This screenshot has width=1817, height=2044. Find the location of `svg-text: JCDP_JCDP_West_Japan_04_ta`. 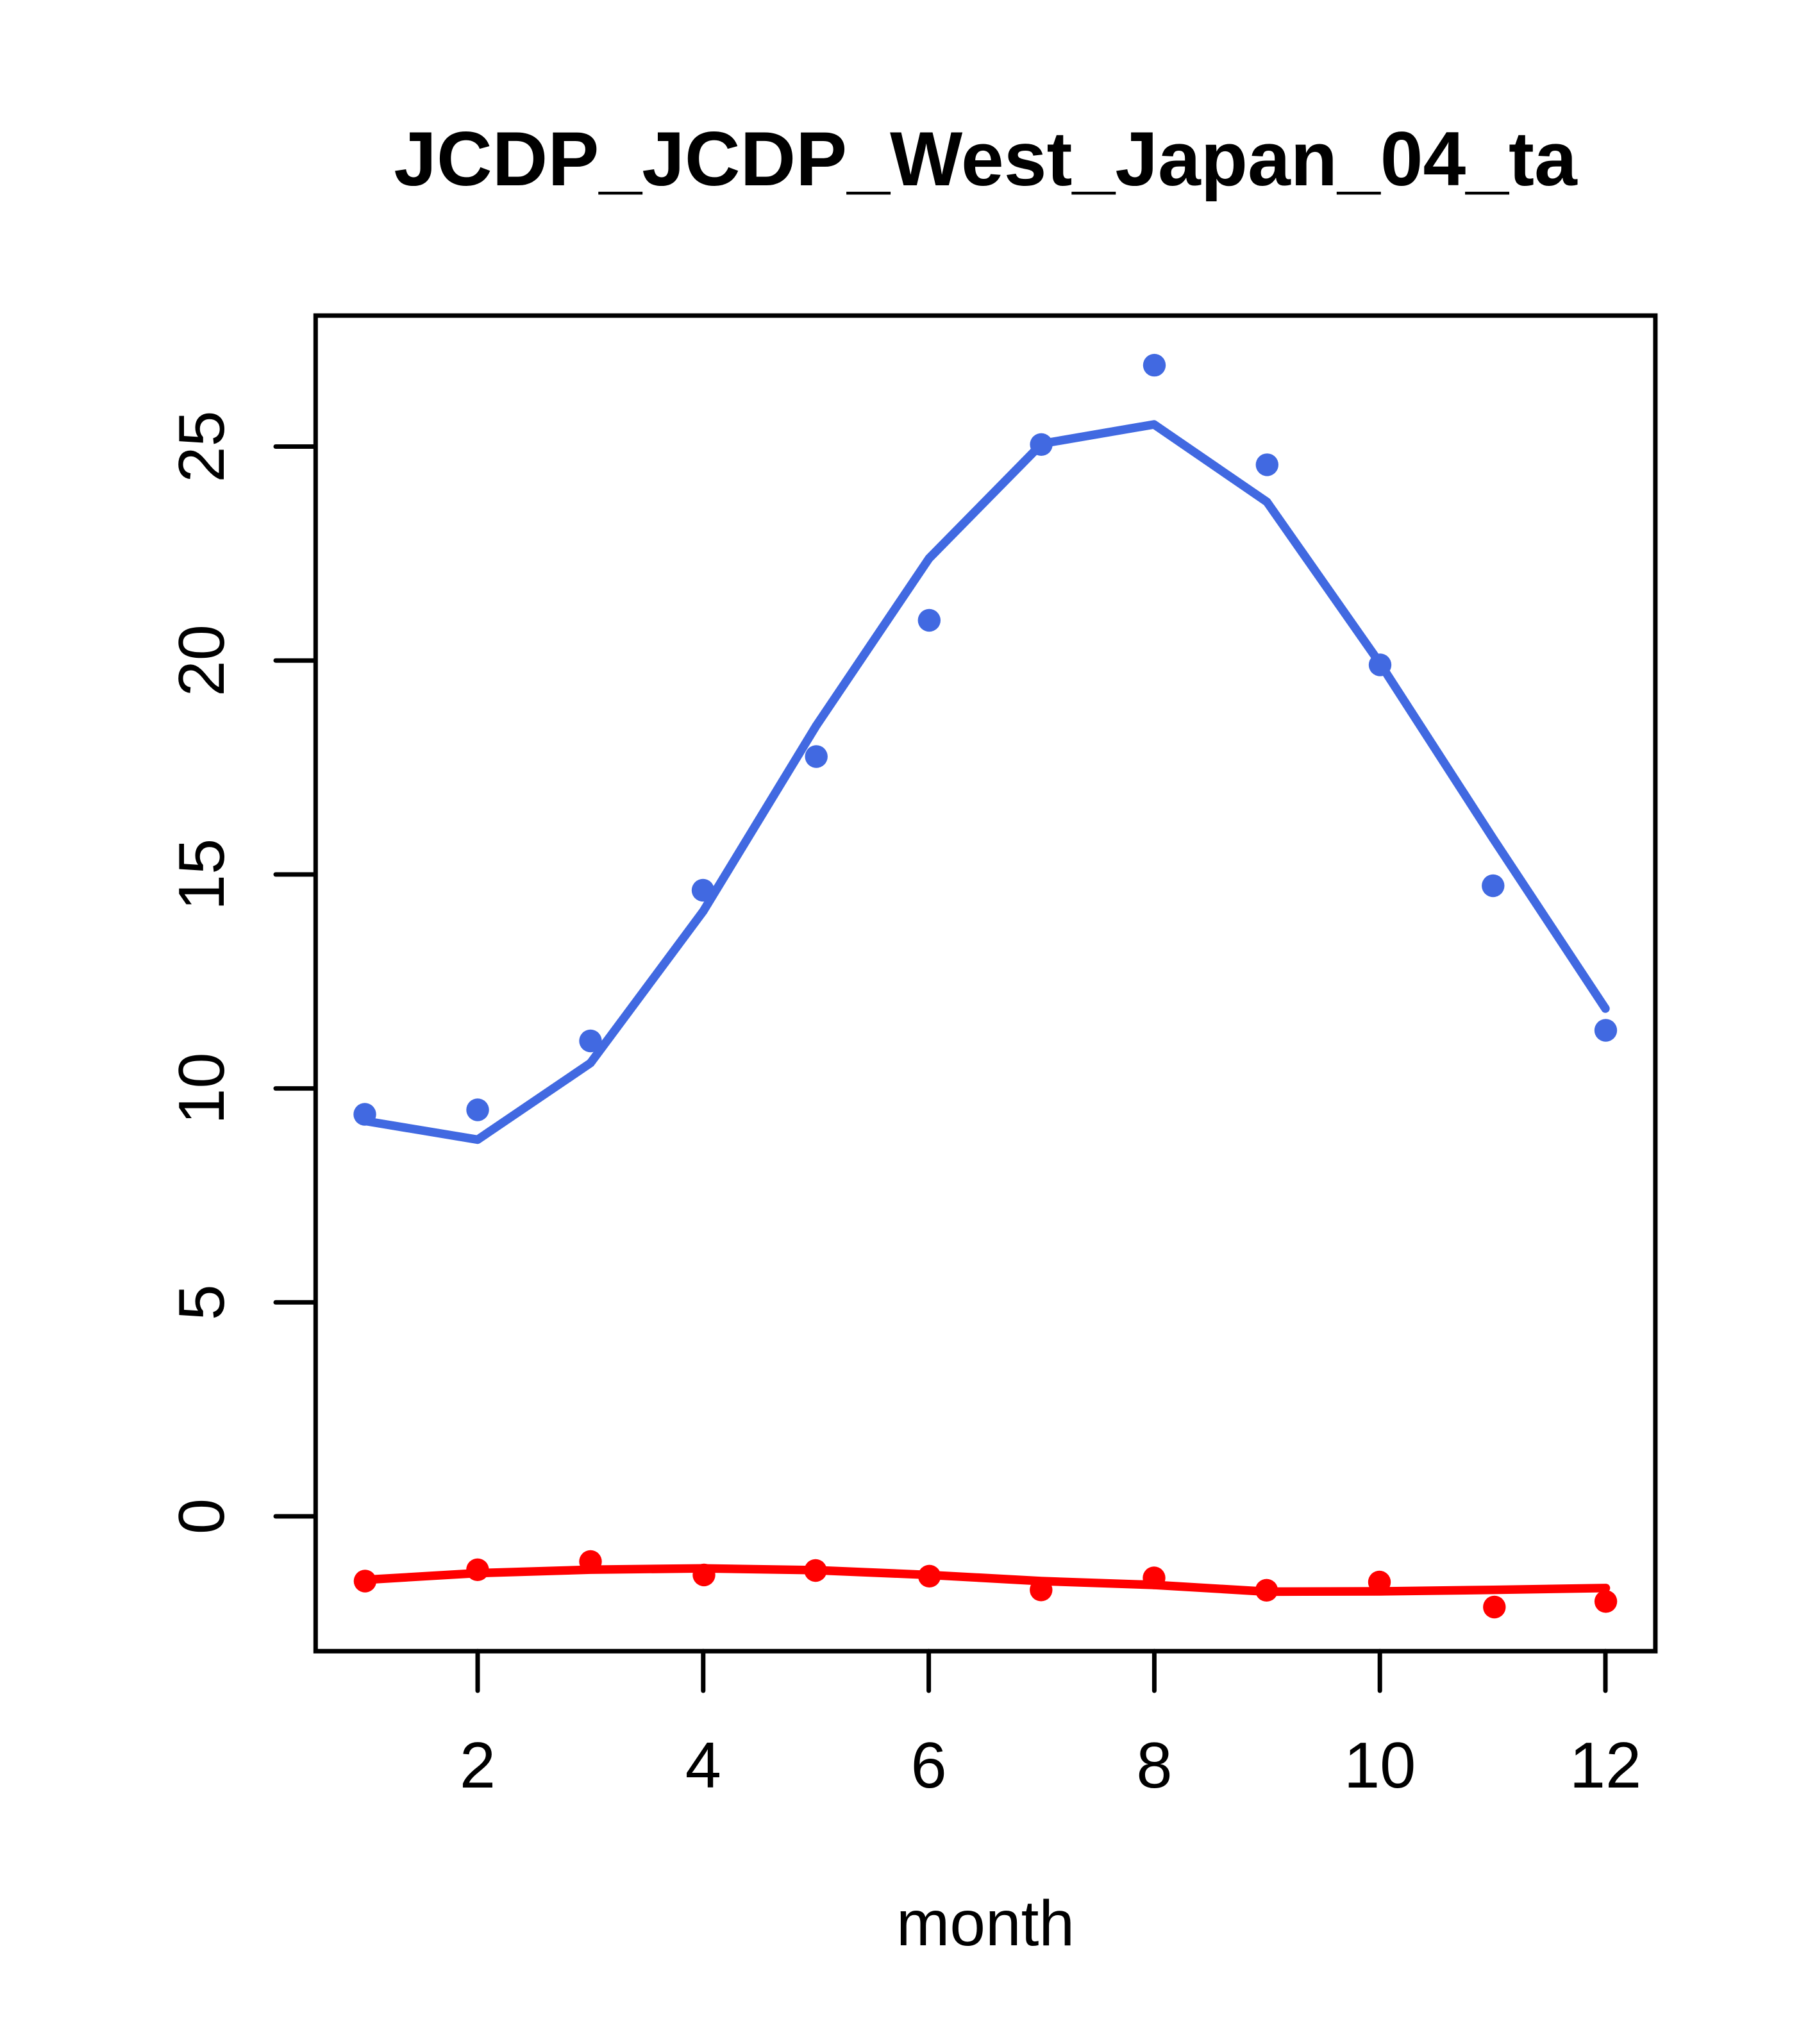

svg-text: JCDP_JCDP_West_Japan_04_ta is located at coordinates (986, 159).